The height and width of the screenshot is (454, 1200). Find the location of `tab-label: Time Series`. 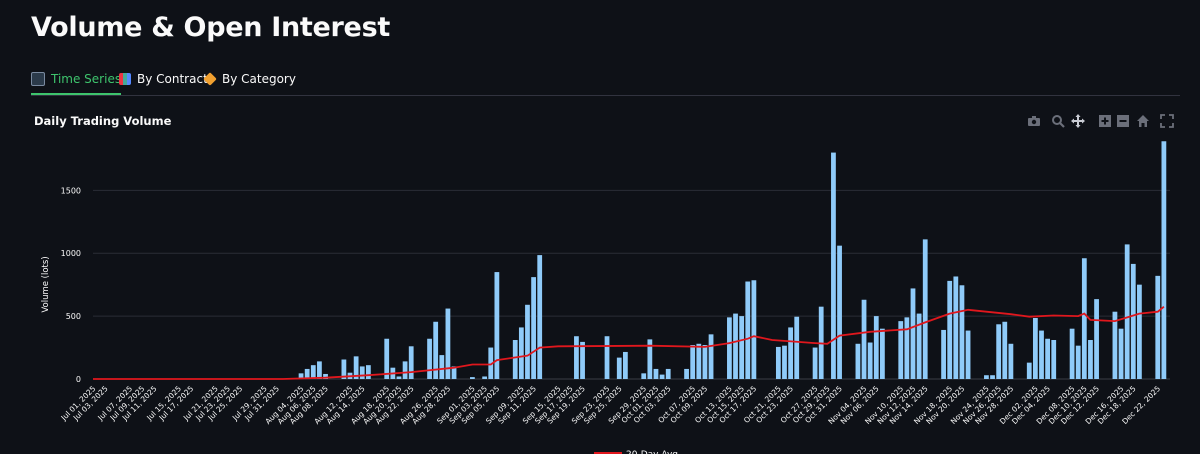

tab-label: Time Series is located at coordinates (86, 79).